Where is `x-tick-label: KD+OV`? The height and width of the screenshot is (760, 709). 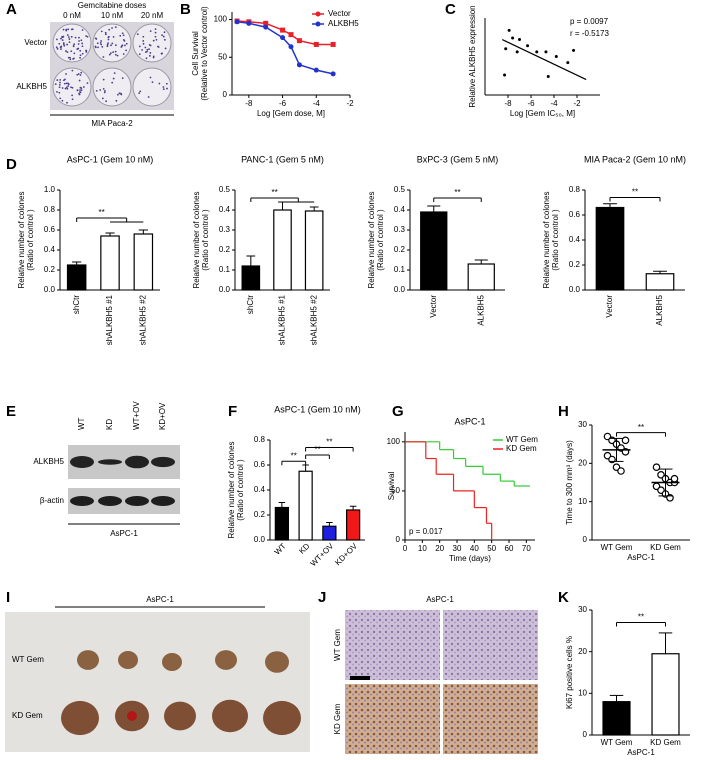
x-tick-label: KD+OV is located at coordinates (346, 554).